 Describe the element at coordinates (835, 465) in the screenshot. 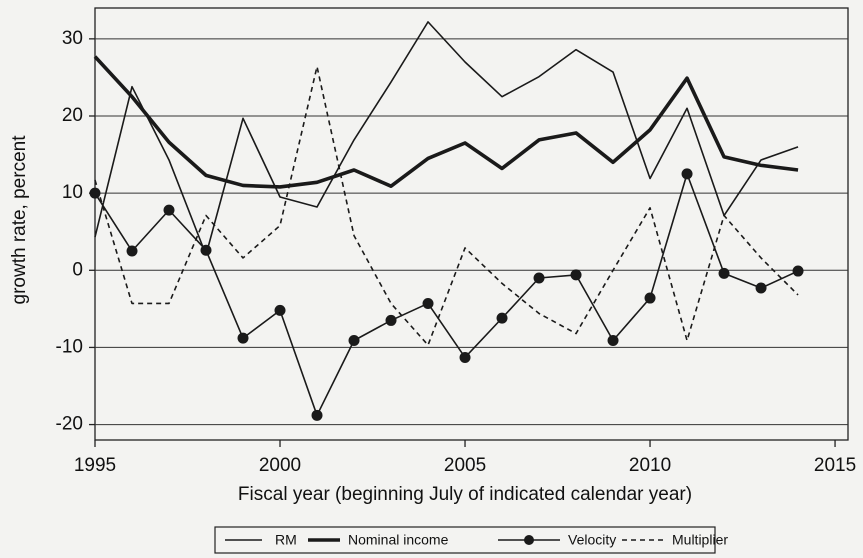

I see `x-tick-label: 2015` at that location.